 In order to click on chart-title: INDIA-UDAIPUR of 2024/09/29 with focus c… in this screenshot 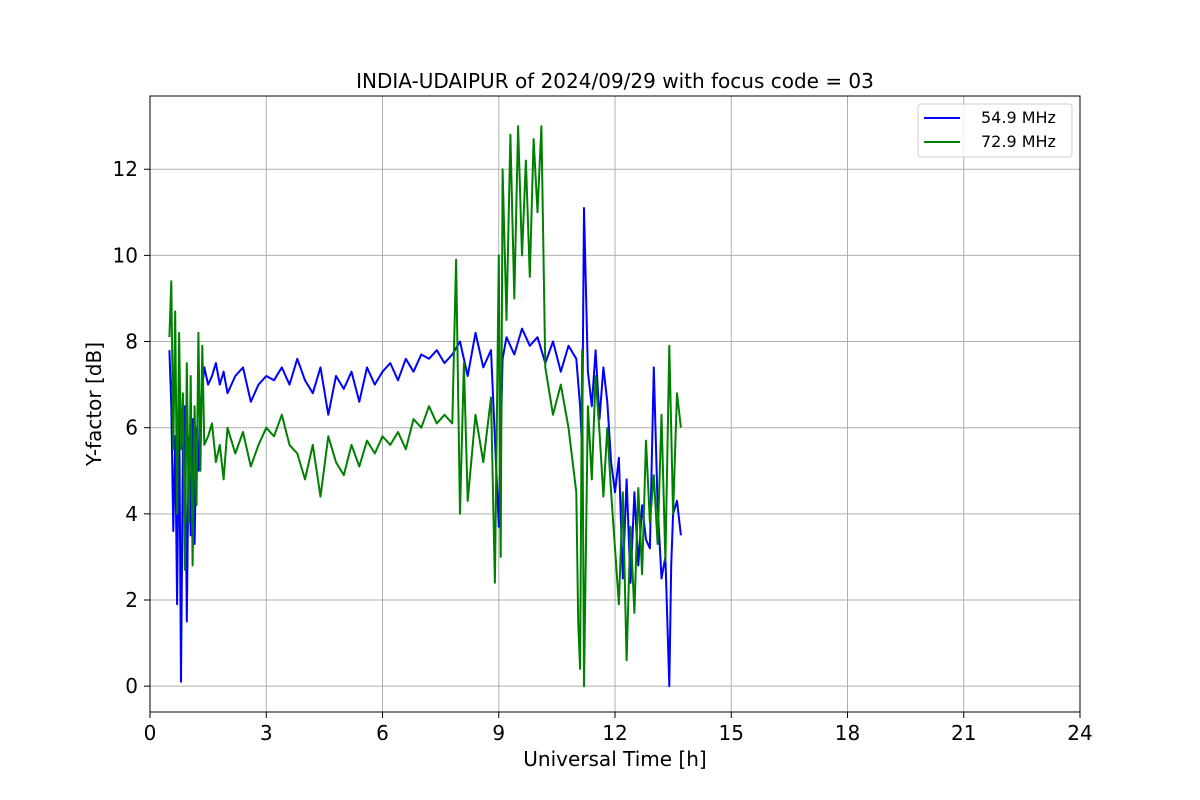, I will do `click(615, 81)`.